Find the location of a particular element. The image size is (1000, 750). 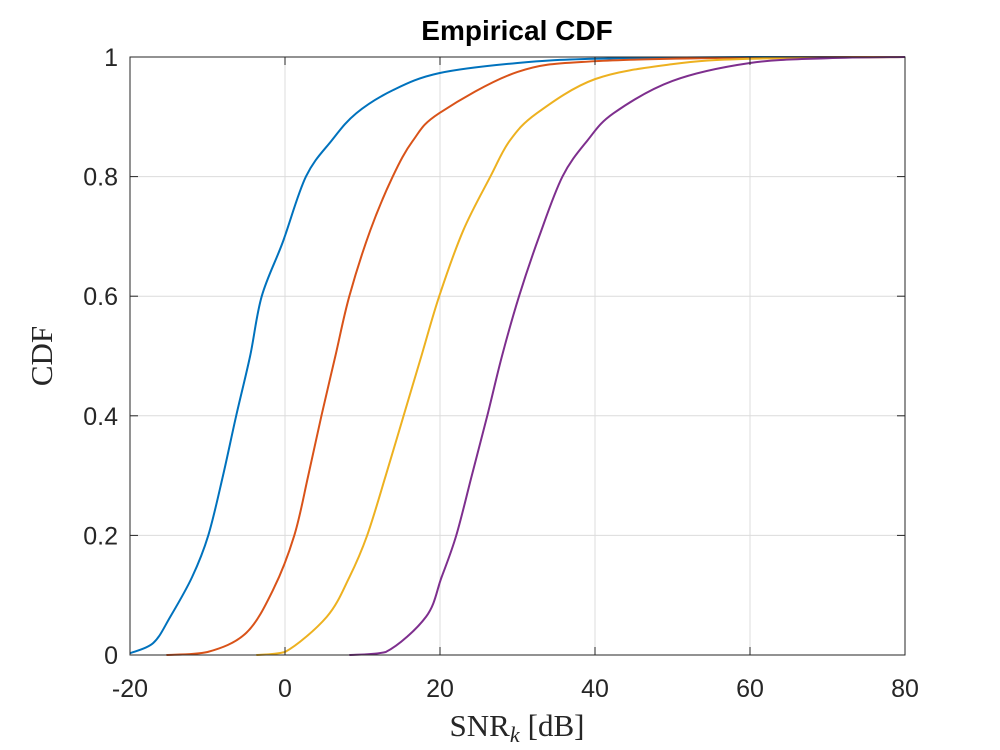

x-tick-label: 0 is located at coordinates (285, 689).